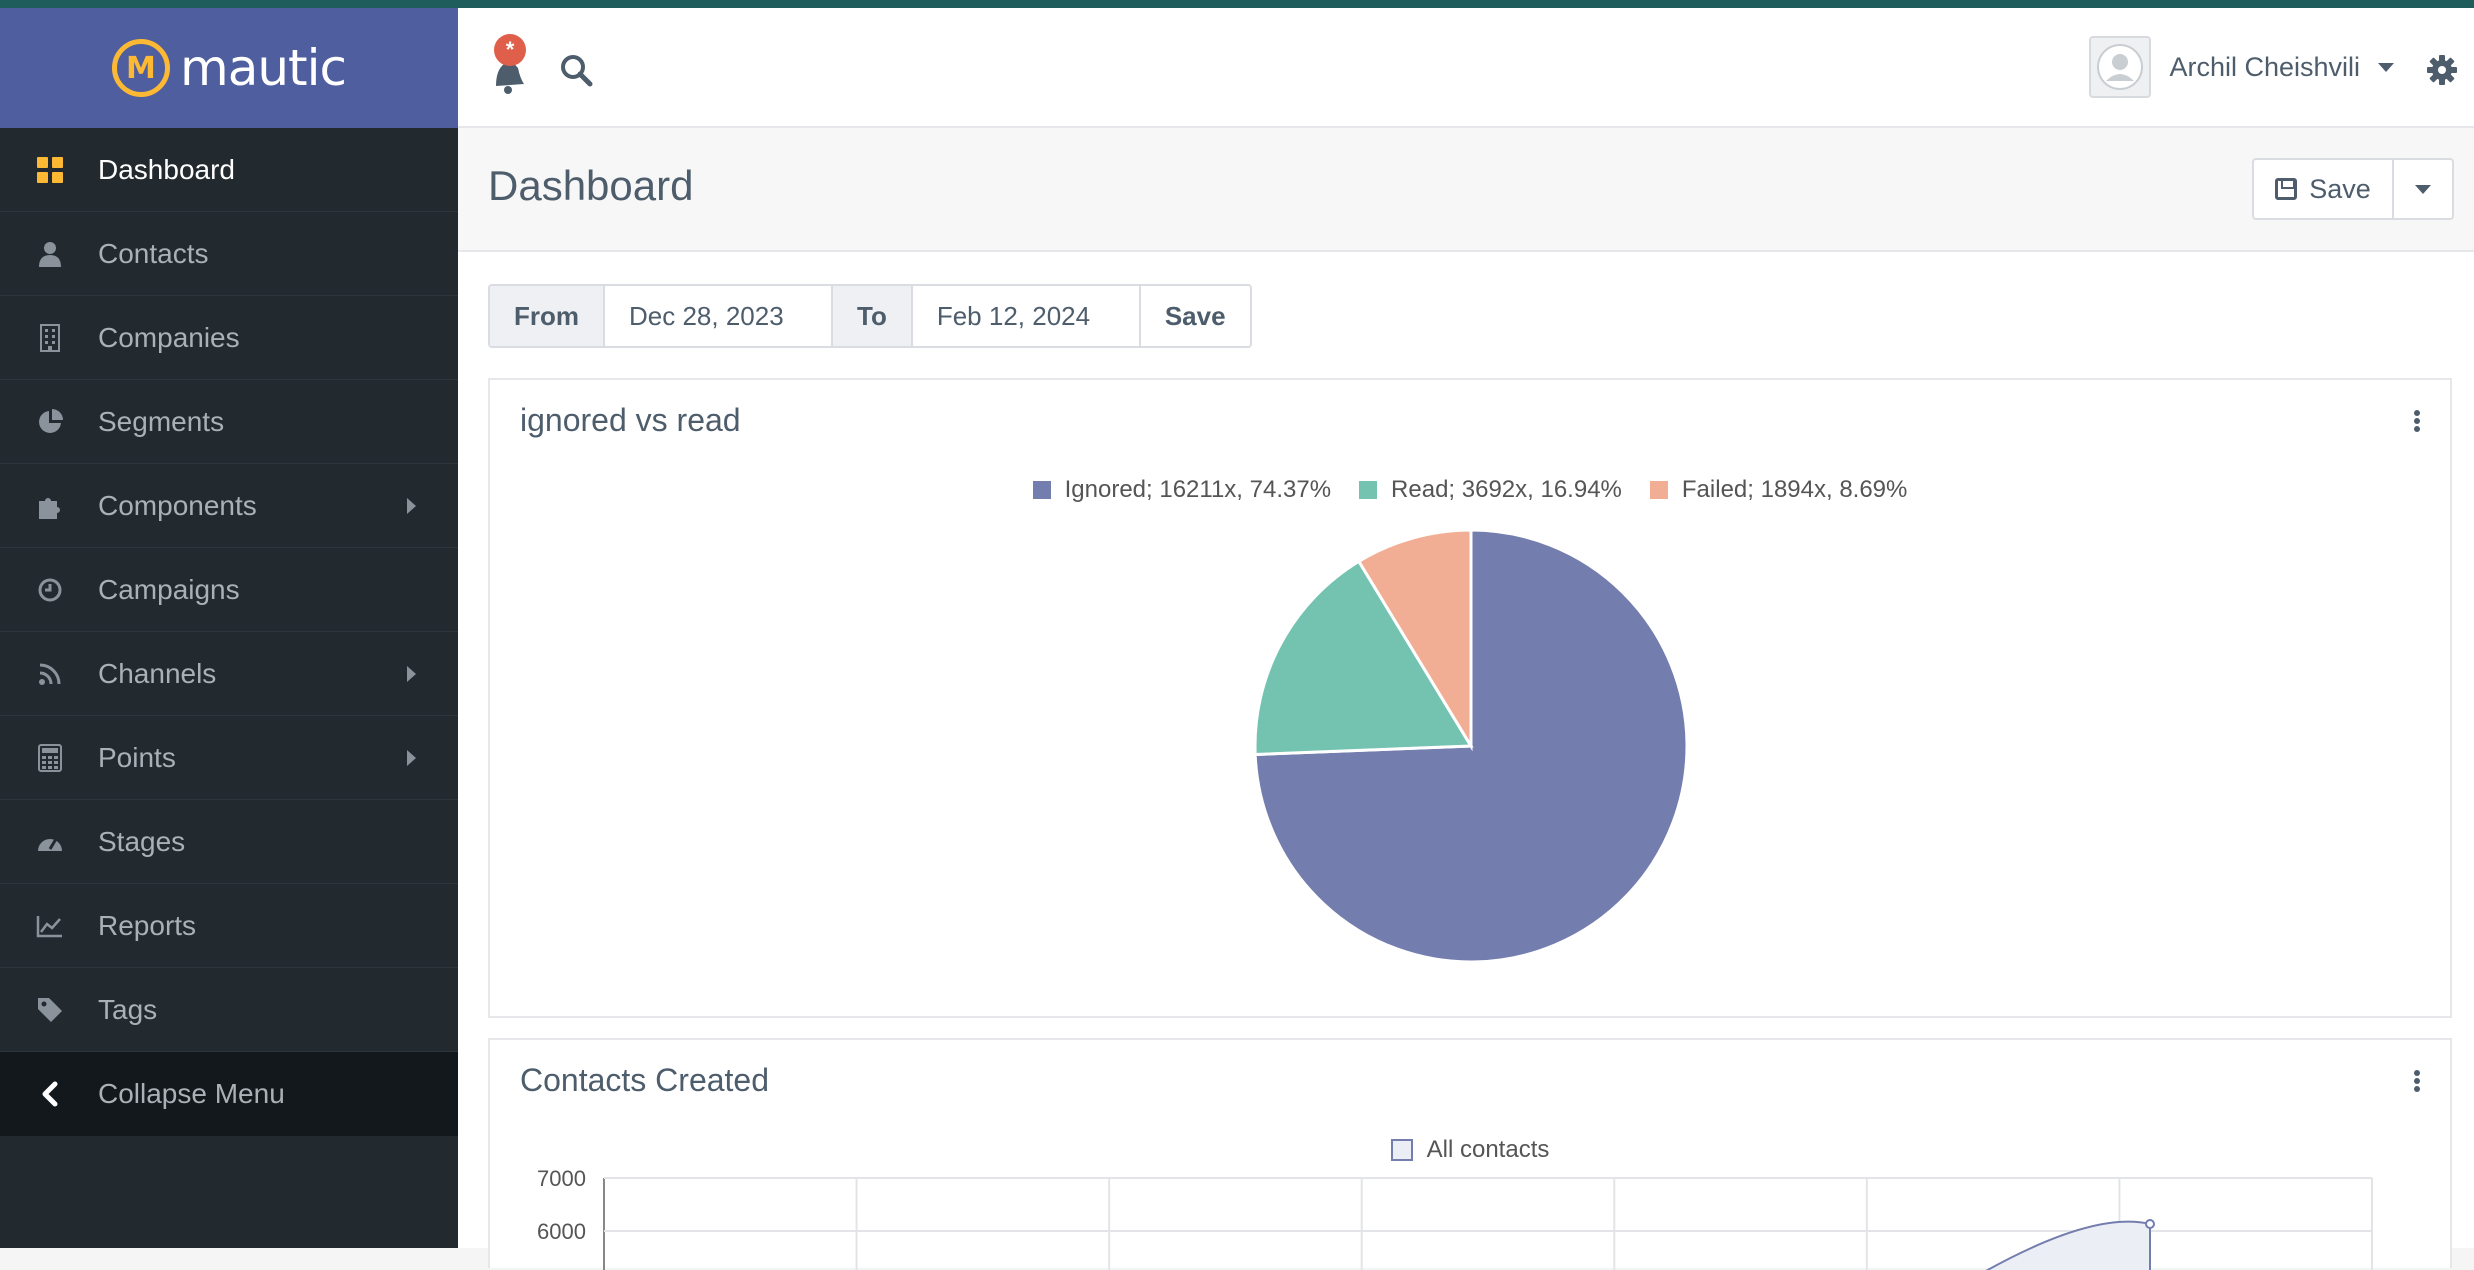 Image resolution: width=2474 pixels, height=1270 pixels. I want to click on legend-item: Failed; 1894x, 8.69%, so click(1778, 490).